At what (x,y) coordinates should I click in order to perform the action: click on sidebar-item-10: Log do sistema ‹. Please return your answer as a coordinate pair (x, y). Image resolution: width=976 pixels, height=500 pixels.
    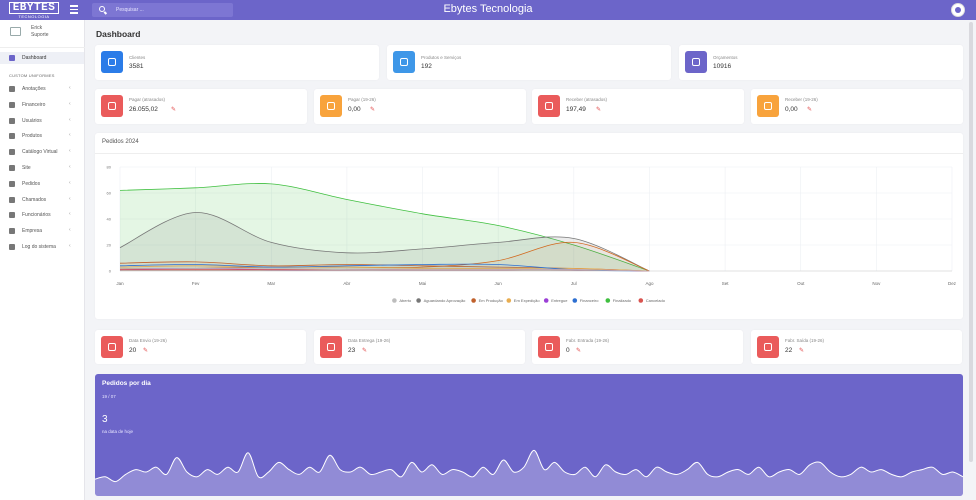
    Looking at the image, I should click on (42, 247).